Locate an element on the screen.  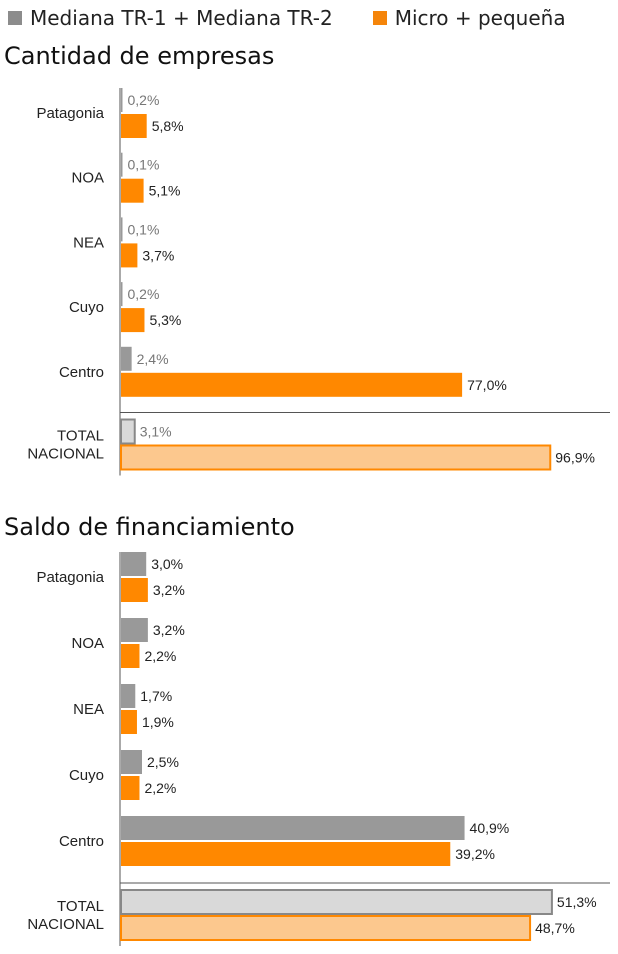
value-label: 40,9% is located at coordinates (490, 828).